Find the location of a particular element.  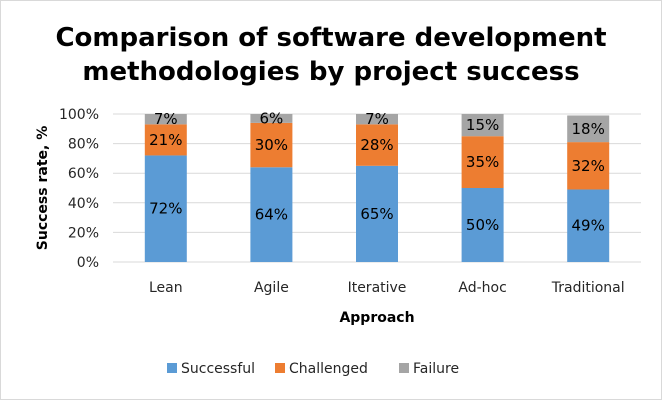

data-label: 28% is located at coordinates (376, 145).